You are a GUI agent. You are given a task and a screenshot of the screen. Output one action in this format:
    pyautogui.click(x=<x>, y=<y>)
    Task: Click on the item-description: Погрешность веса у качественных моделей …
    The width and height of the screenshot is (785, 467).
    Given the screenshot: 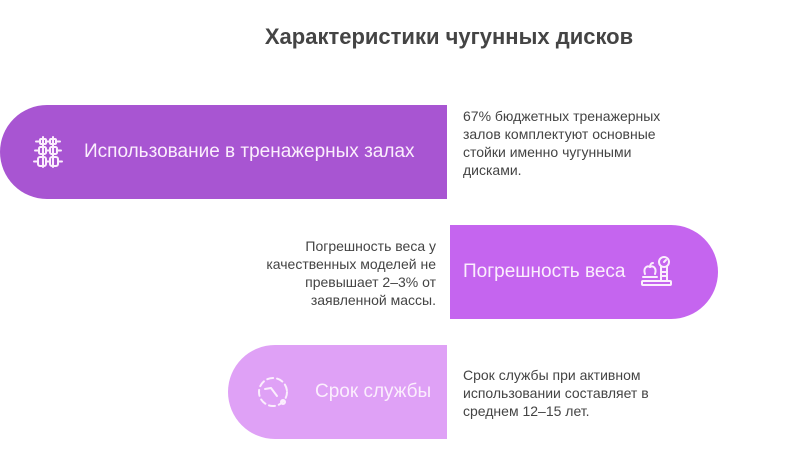 What is the action you would take?
    pyautogui.click(x=351, y=273)
    